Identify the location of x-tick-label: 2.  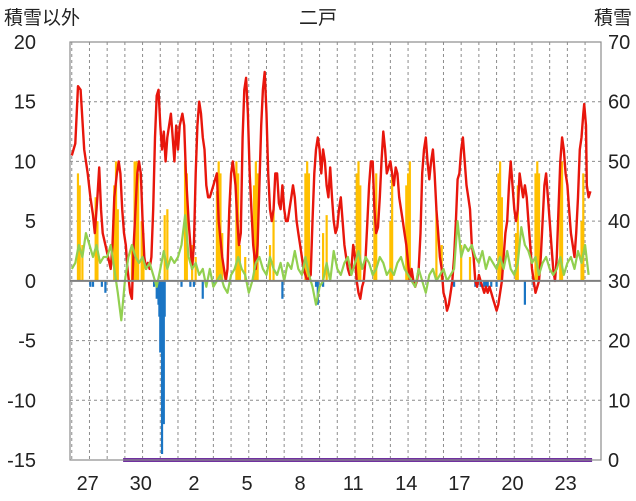
(193, 484).